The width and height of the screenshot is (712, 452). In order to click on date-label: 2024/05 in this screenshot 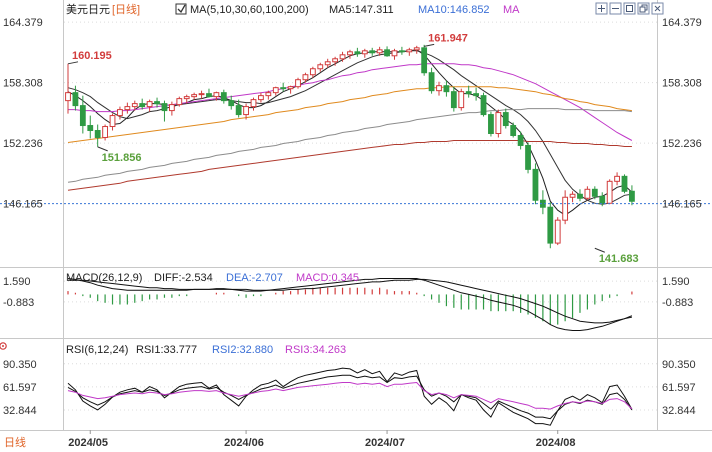, I will do `click(88, 443)`.